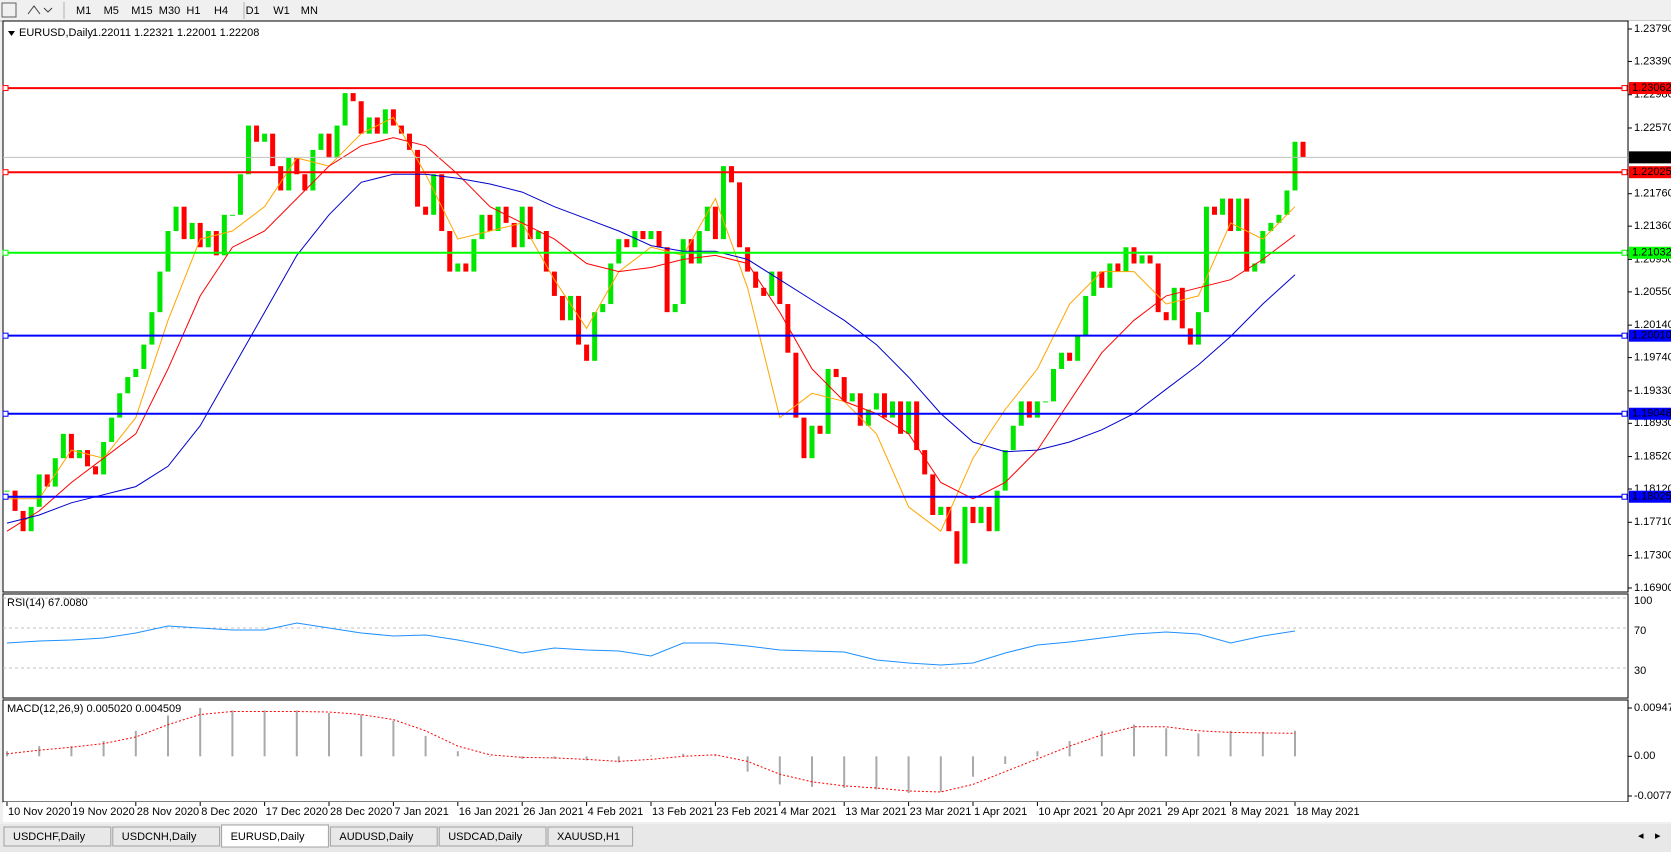 The height and width of the screenshot is (852, 1671). What do you see at coordinates (229, 812) in the screenshot?
I see `date-label: 8 Dec 2020` at bounding box center [229, 812].